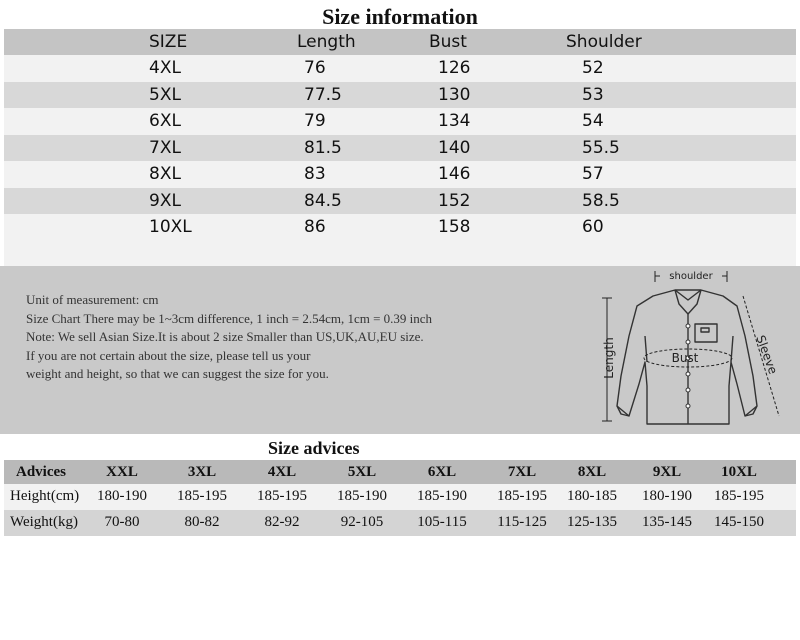  I want to click on shoulder-cell: 58.5, so click(601, 200).